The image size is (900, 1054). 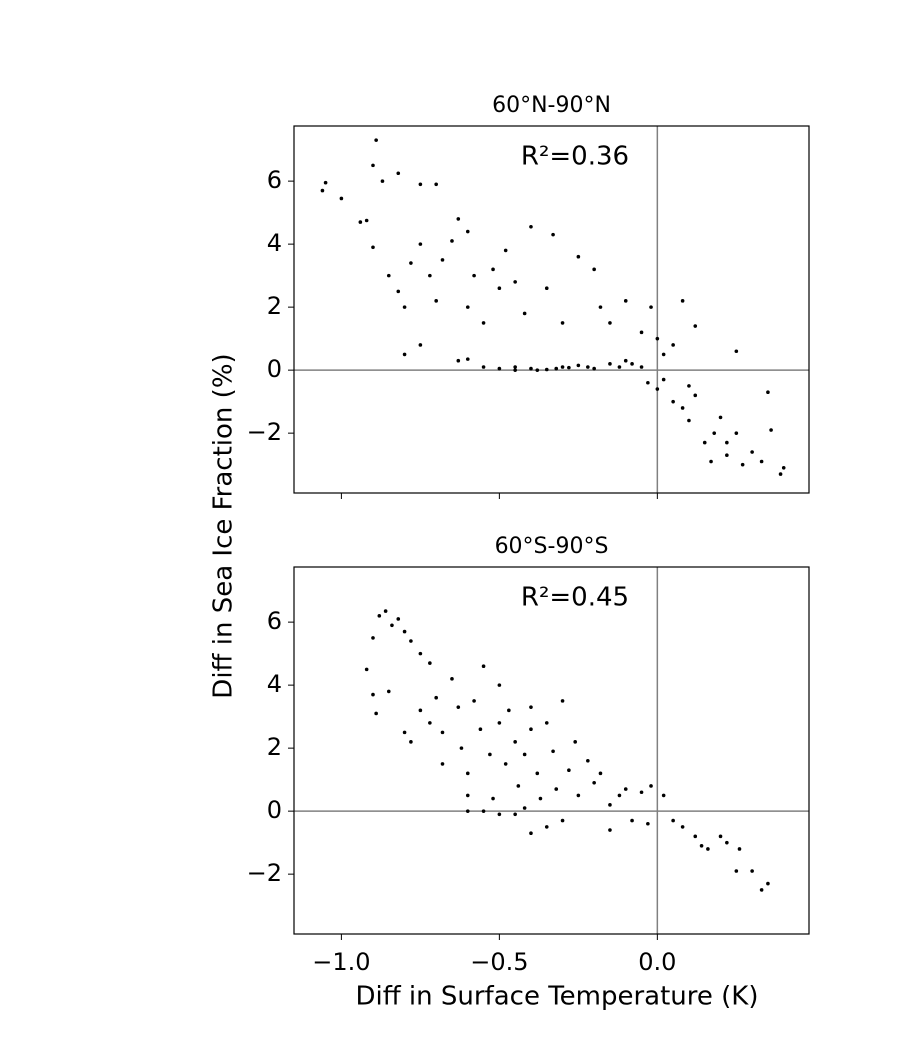 I want to click on x-tick-label: −0.5, so click(x=499, y=962).